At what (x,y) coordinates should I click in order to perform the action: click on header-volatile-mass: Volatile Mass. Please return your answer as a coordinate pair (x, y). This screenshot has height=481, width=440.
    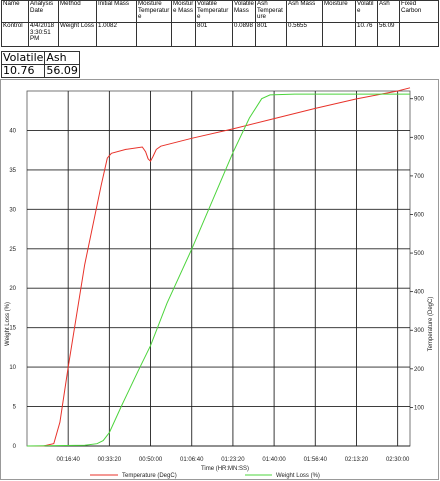
    Looking at the image, I should click on (244, 11).